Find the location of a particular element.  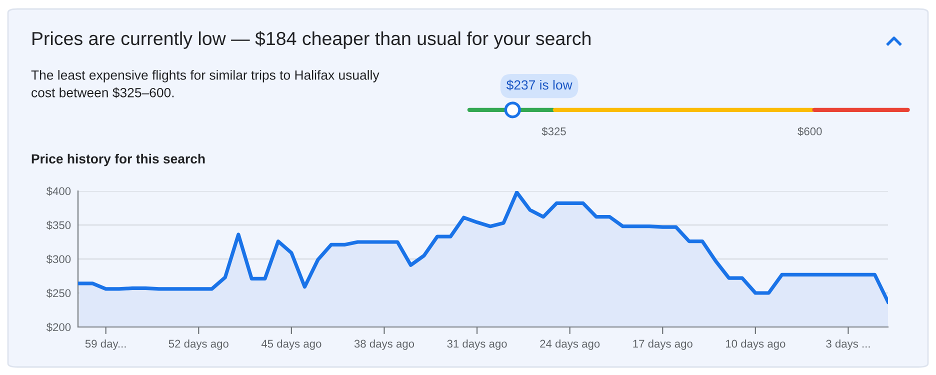

y-tick-label: $200 is located at coordinates (58, 327).